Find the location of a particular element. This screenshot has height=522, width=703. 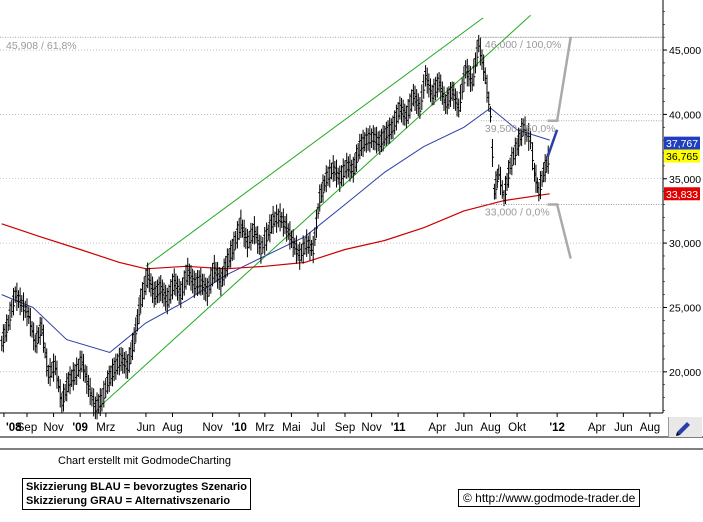

x-tick-label: '12 is located at coordinates (557, 428).